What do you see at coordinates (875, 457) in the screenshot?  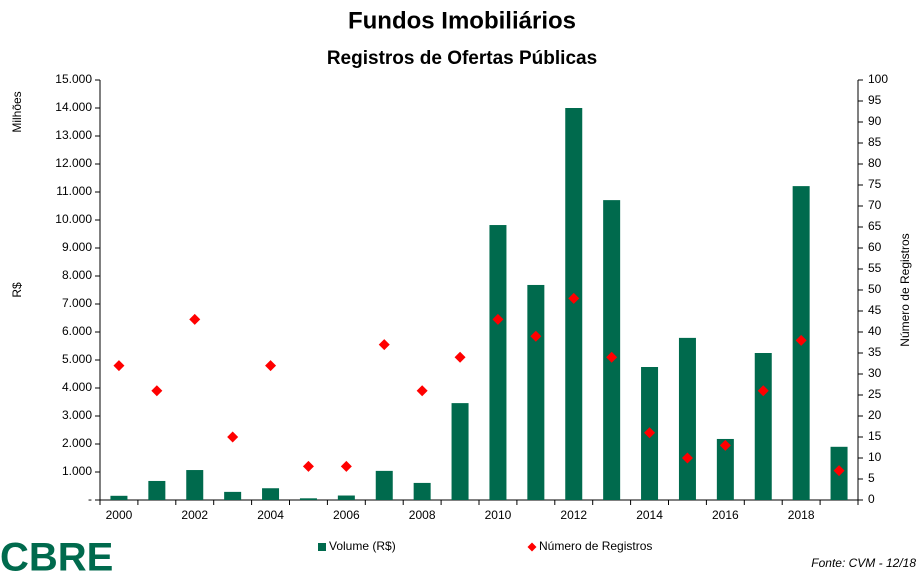 I see `y2-tick-label: 10` at bounding box center [875, 457].